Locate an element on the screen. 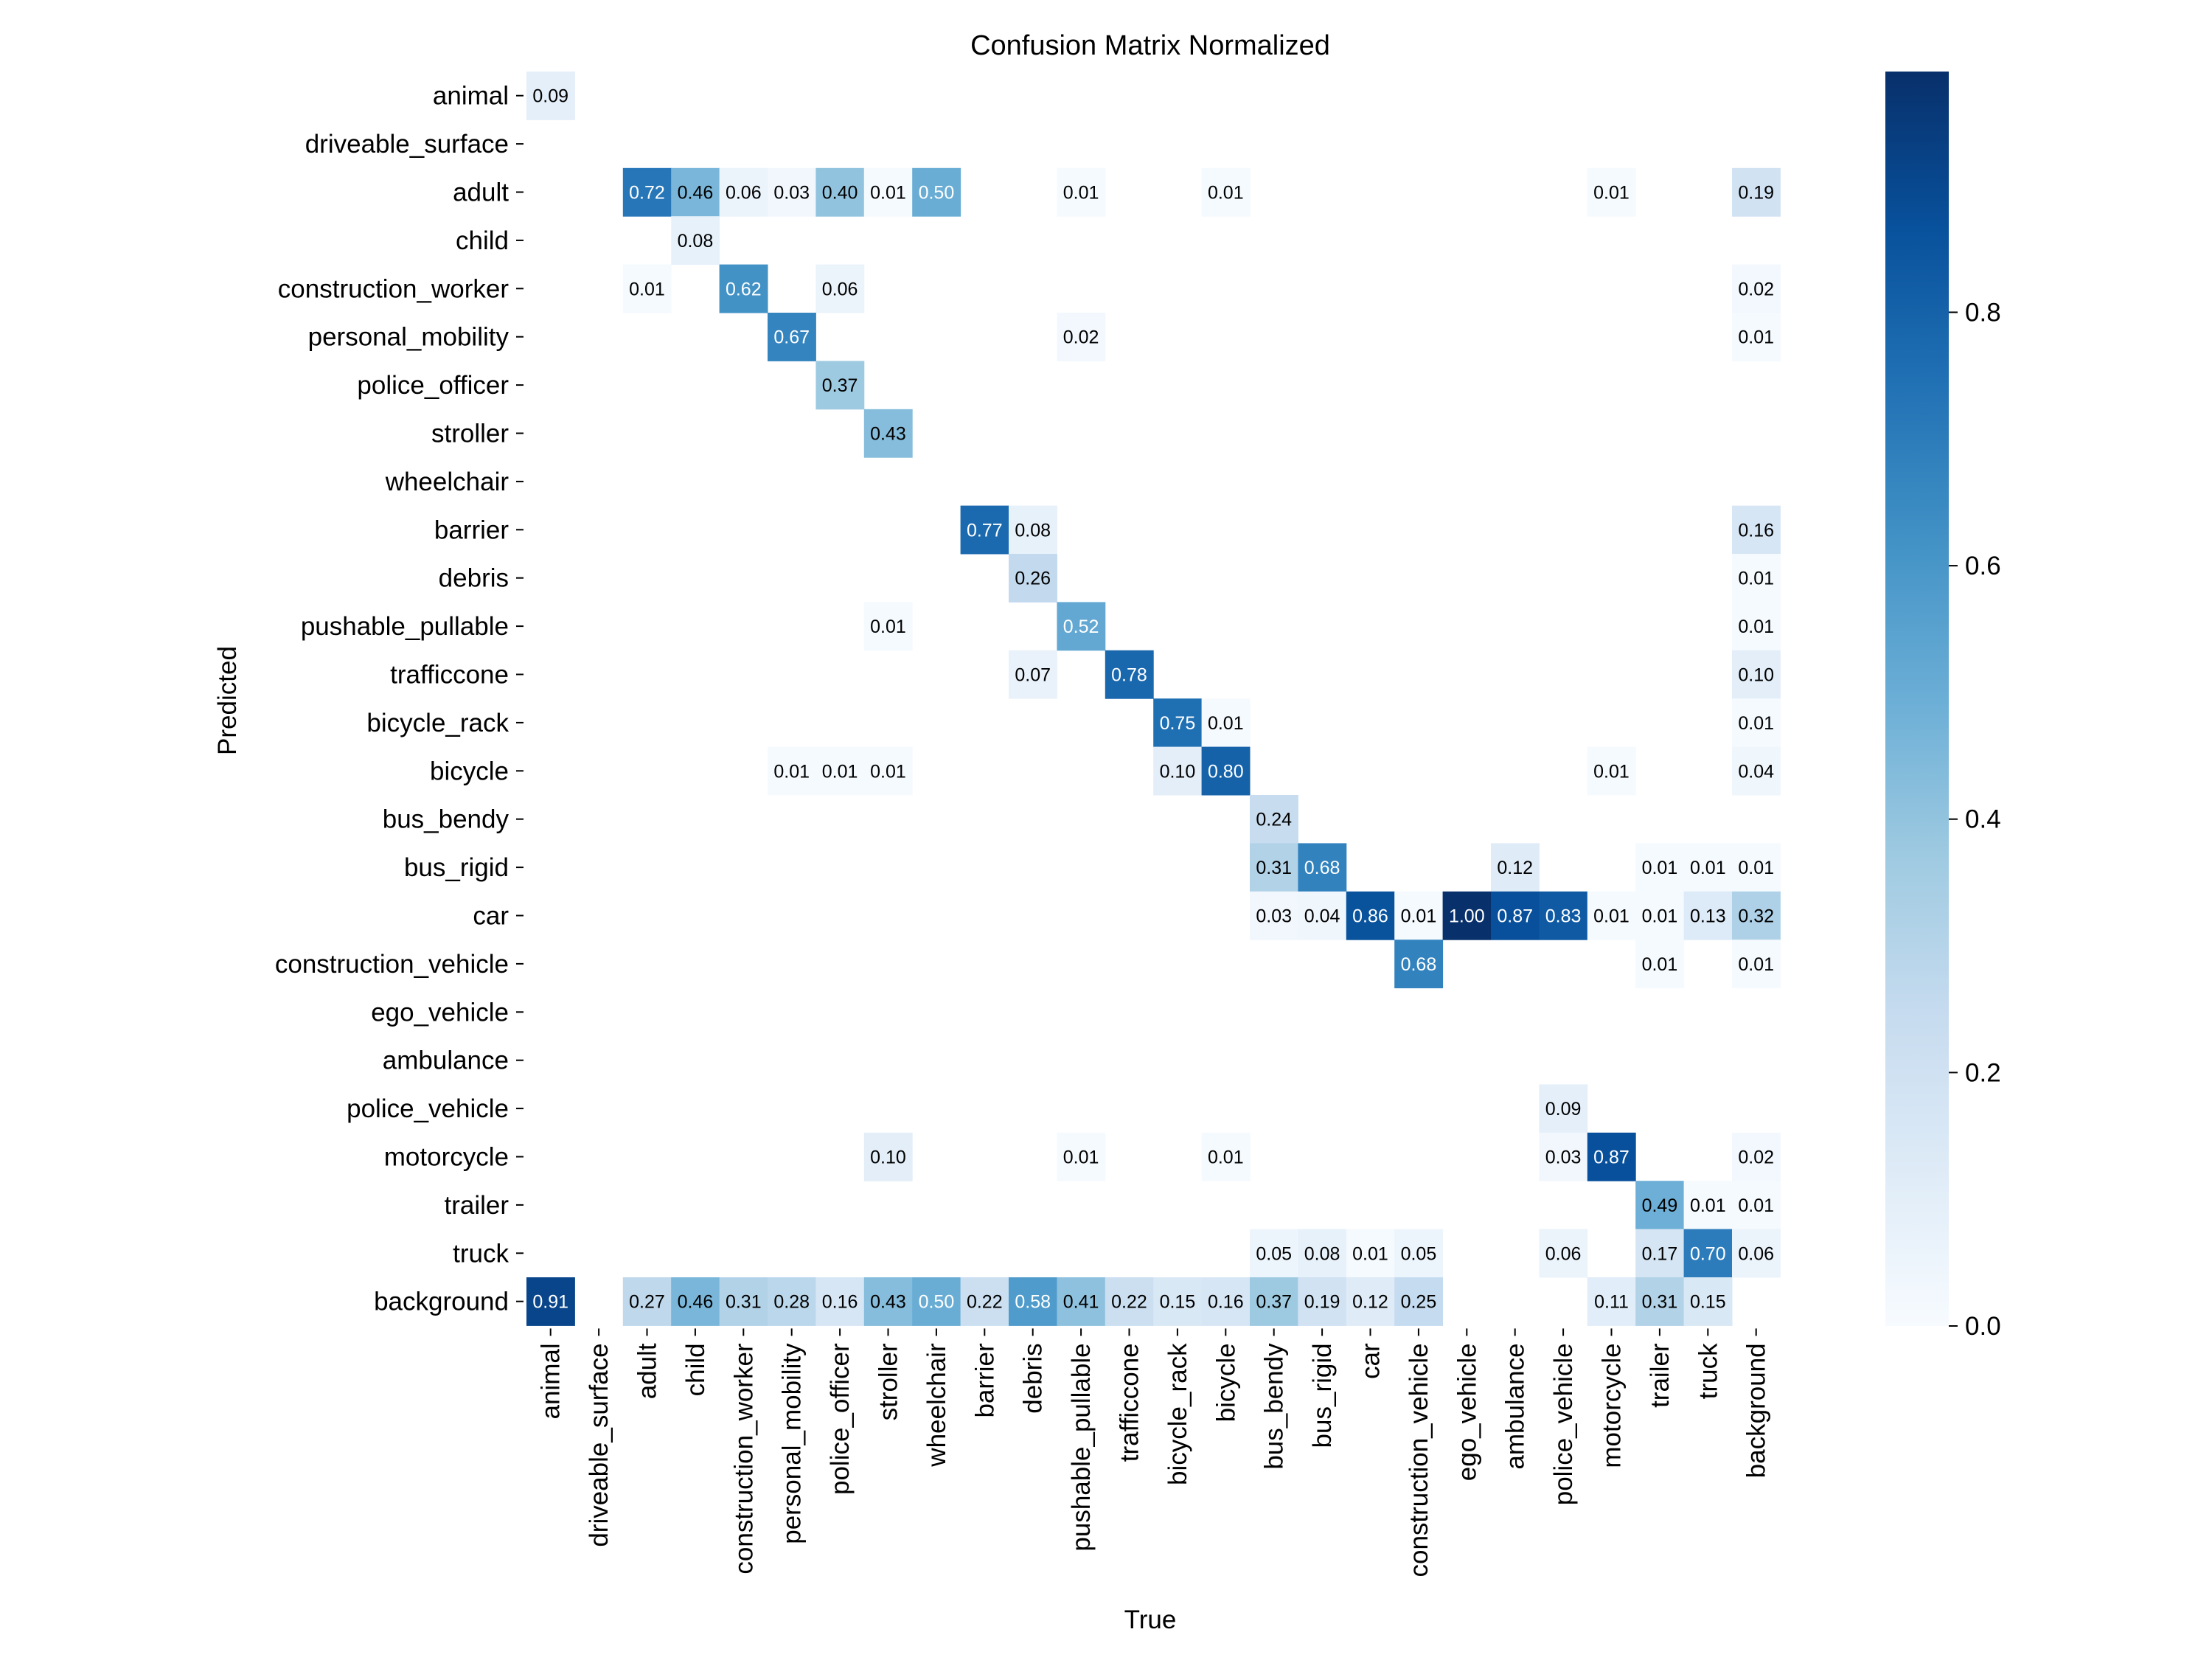 The width and height of the screenshot is (2212, 1663). cell-label-adult-stroller: 0.01 is located at coordinates (888, 193).